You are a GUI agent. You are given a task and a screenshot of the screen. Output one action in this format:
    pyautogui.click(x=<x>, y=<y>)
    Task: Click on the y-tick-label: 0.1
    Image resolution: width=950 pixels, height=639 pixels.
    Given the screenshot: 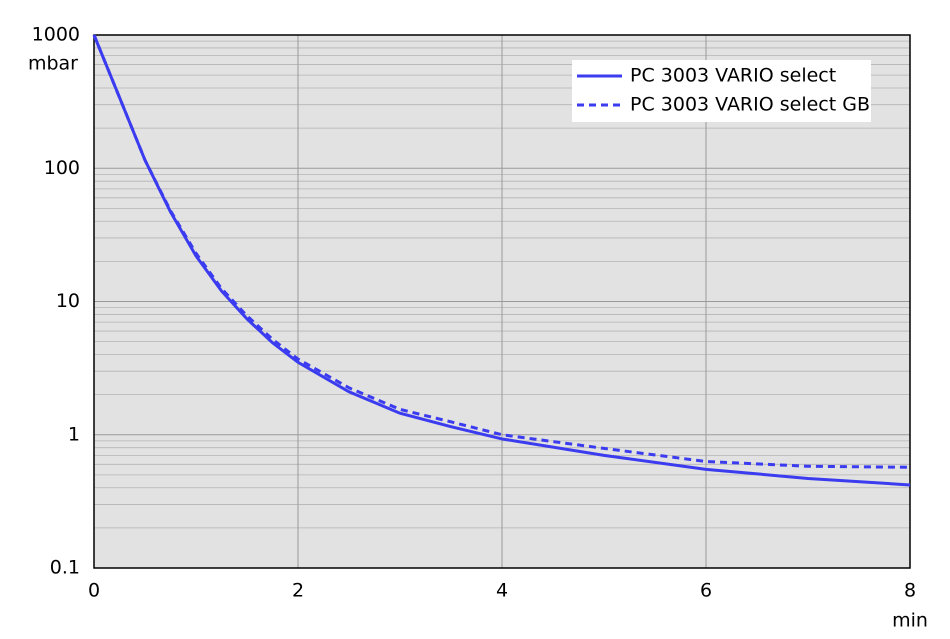 What is the action you would take?
    pyautogui.click(x=65, y=568)
    